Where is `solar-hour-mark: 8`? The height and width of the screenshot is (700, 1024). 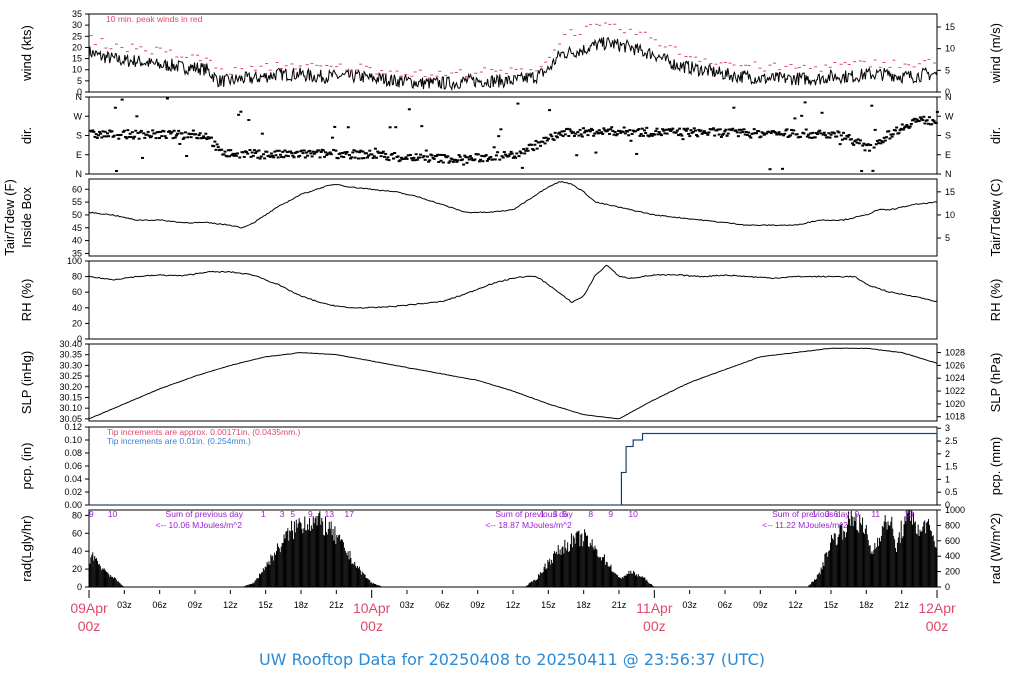 solar-hour-mark: 8 is located at coordinates (590, 514).